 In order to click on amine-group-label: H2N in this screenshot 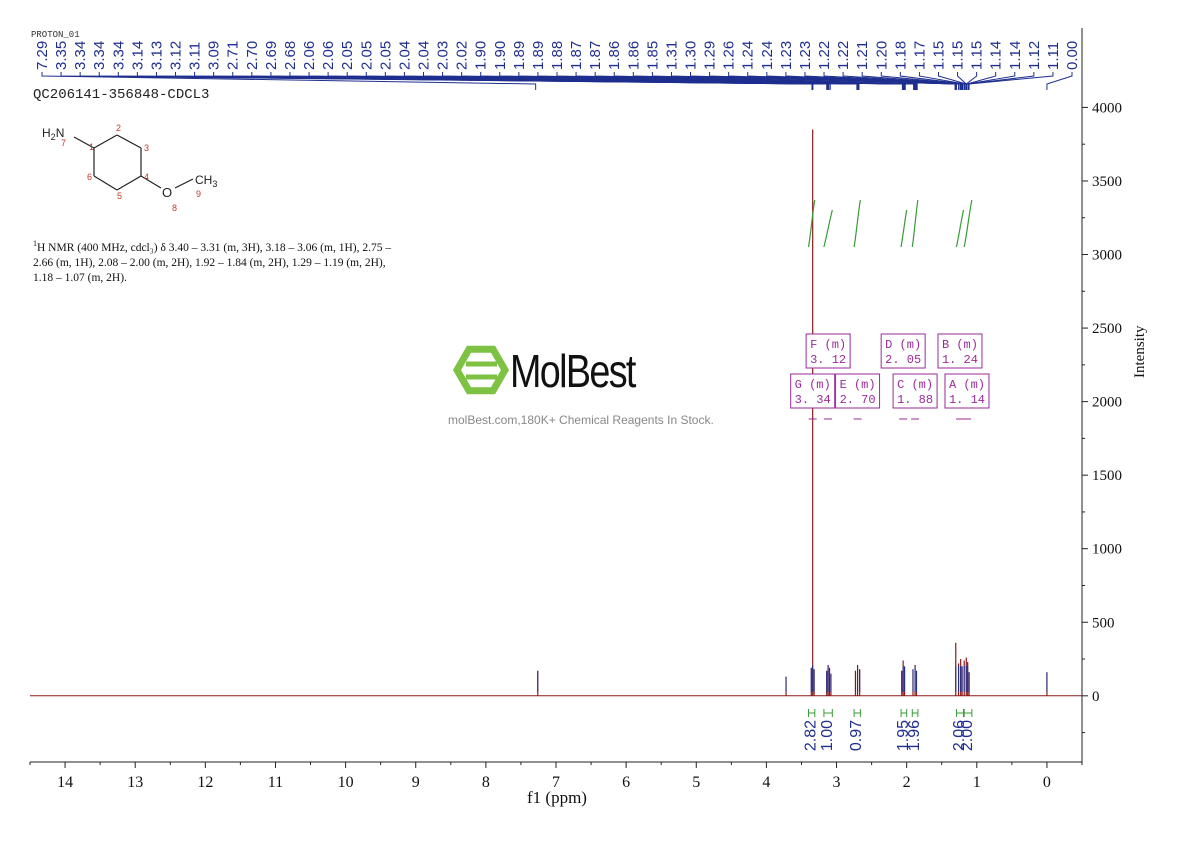, I will do `click(53, 134)`.